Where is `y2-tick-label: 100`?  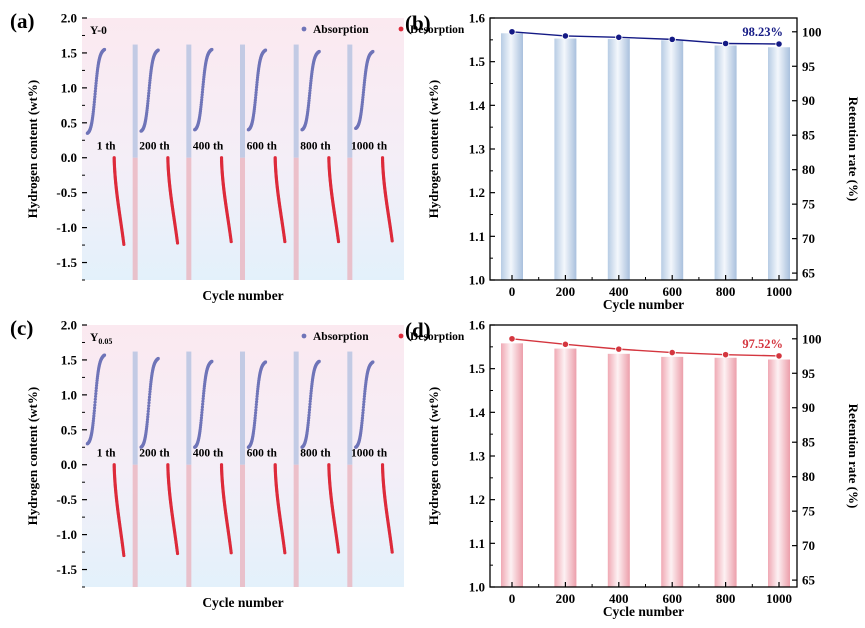
y2-tick-label: 100 is located at coordinates (812, 31).